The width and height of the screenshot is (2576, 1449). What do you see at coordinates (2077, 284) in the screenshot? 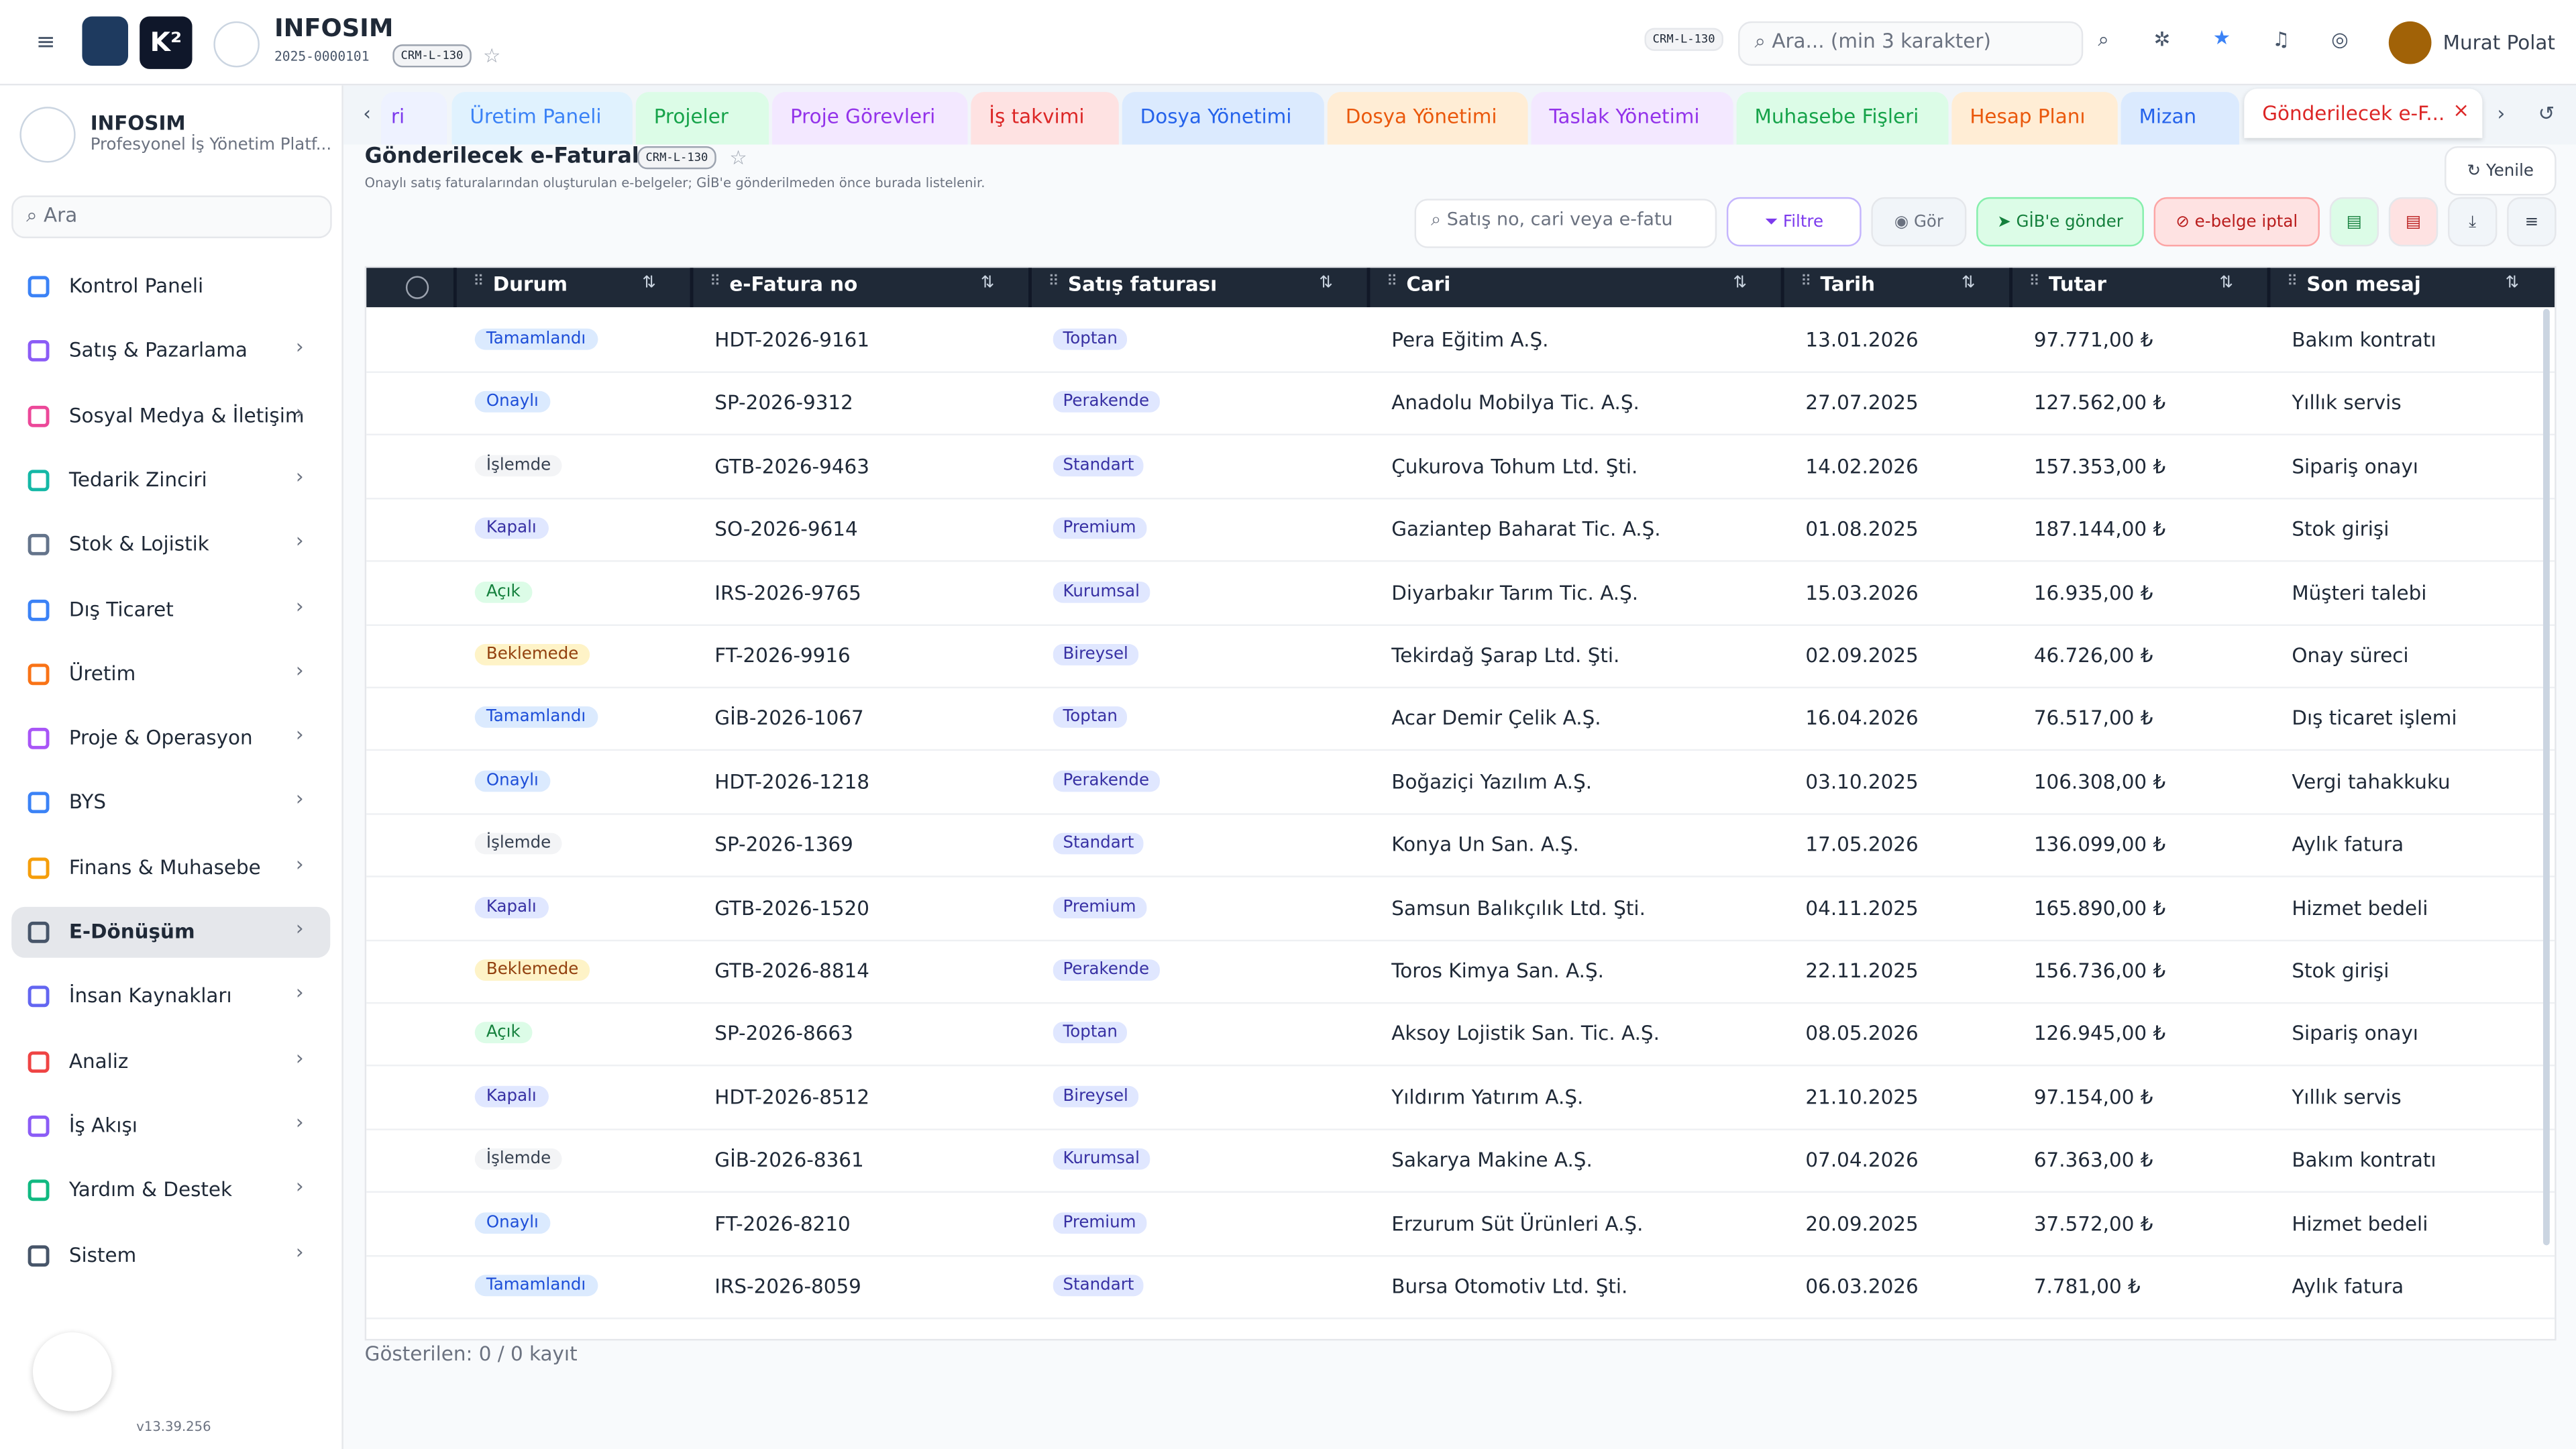
I see `column-header: Tutar` at bounding box center [2077, 284].